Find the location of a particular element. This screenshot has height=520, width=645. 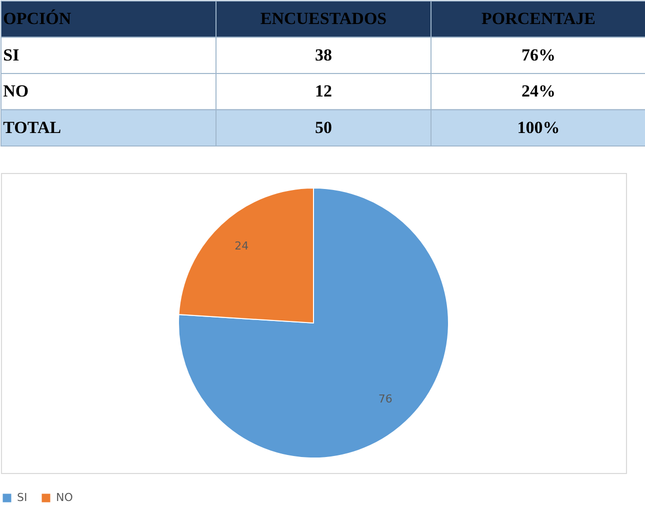

text: ENCUESTADOS is located at coordinates (323, 18).